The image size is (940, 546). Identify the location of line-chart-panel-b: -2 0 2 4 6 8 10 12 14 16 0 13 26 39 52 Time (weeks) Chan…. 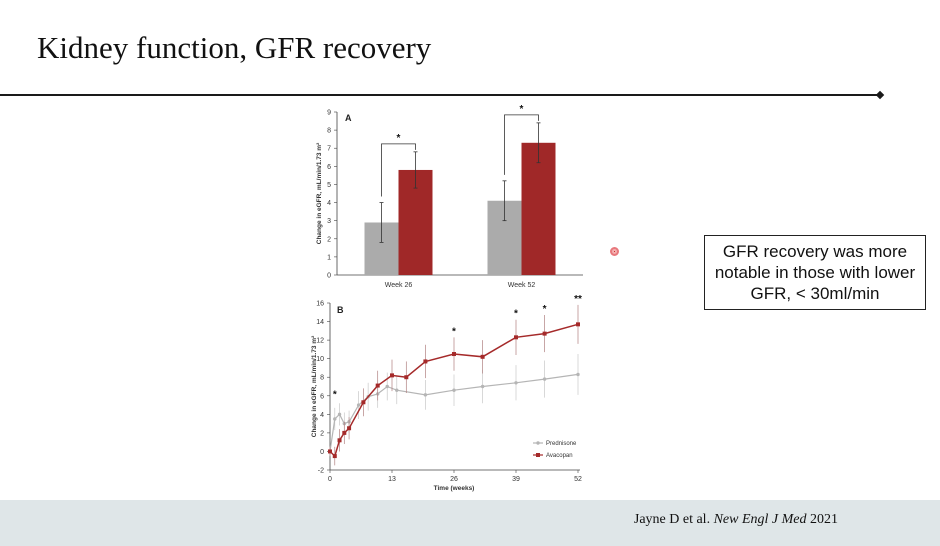
(446, 393).